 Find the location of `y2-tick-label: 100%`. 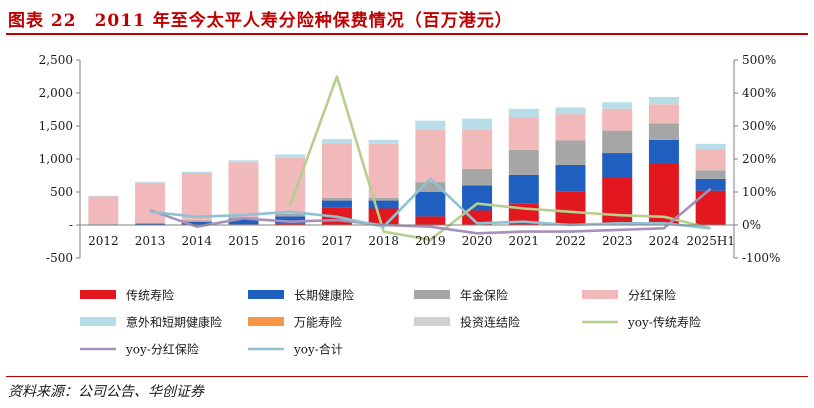

y2-tick-label: 100% is located at coordinates (759, 192).